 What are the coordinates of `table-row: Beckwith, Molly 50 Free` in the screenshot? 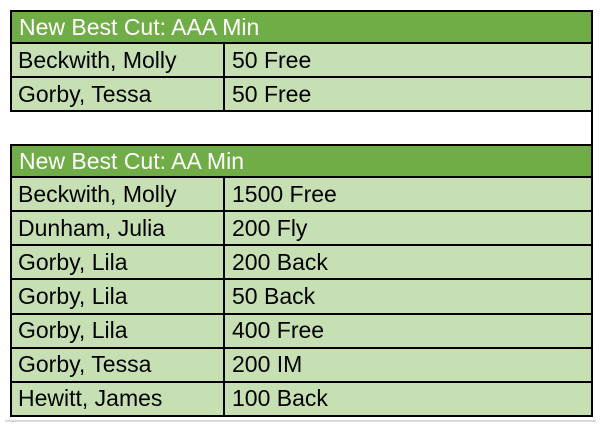 It's located at (301, 60).